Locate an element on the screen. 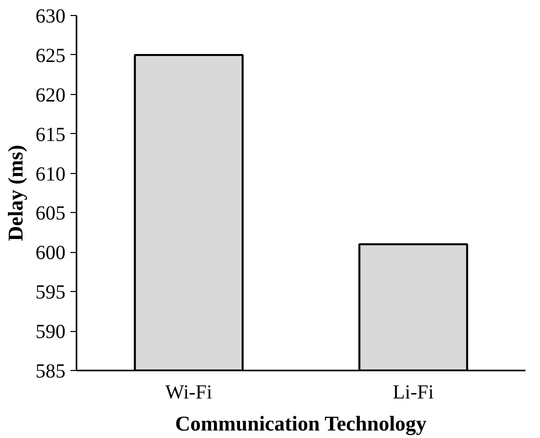 Image resolution: width=540 pixels, height=438 pixels. y-tick-label: 630 is located at coordinates (51, 17).